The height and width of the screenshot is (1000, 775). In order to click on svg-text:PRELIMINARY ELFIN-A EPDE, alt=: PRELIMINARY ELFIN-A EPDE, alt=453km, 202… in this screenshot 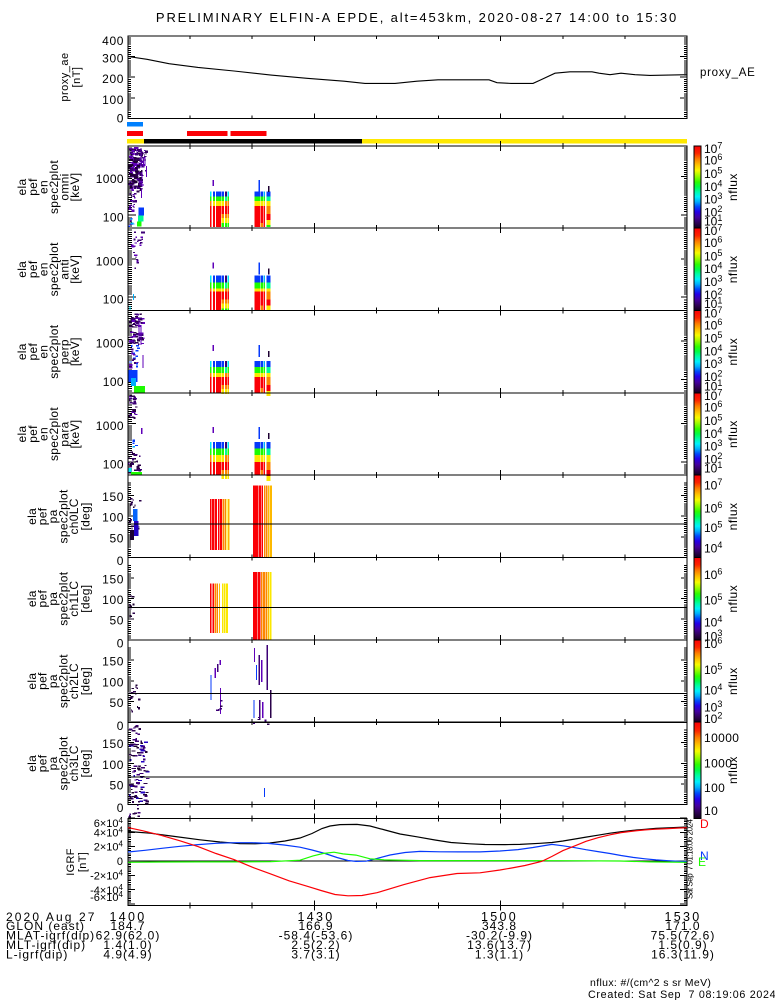, I will do `click(417, 17)`.